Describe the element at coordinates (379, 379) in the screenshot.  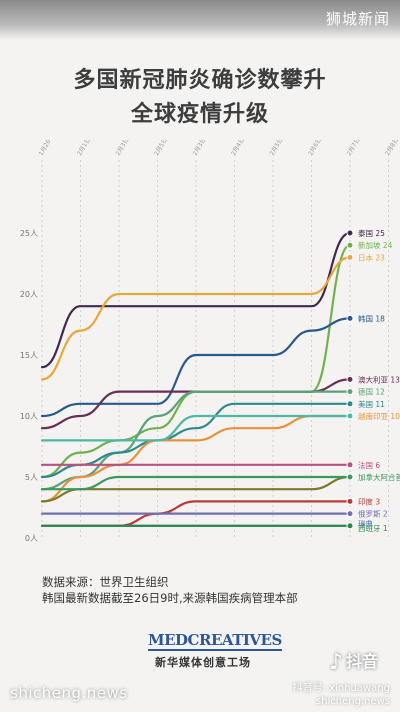
I see `series-end-label: 澳大利亚 13` at that location.